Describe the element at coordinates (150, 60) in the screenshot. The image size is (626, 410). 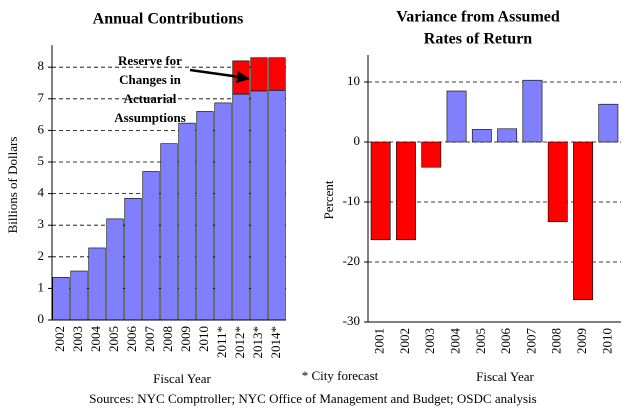
I see `annotation: Reserve for` at that location.